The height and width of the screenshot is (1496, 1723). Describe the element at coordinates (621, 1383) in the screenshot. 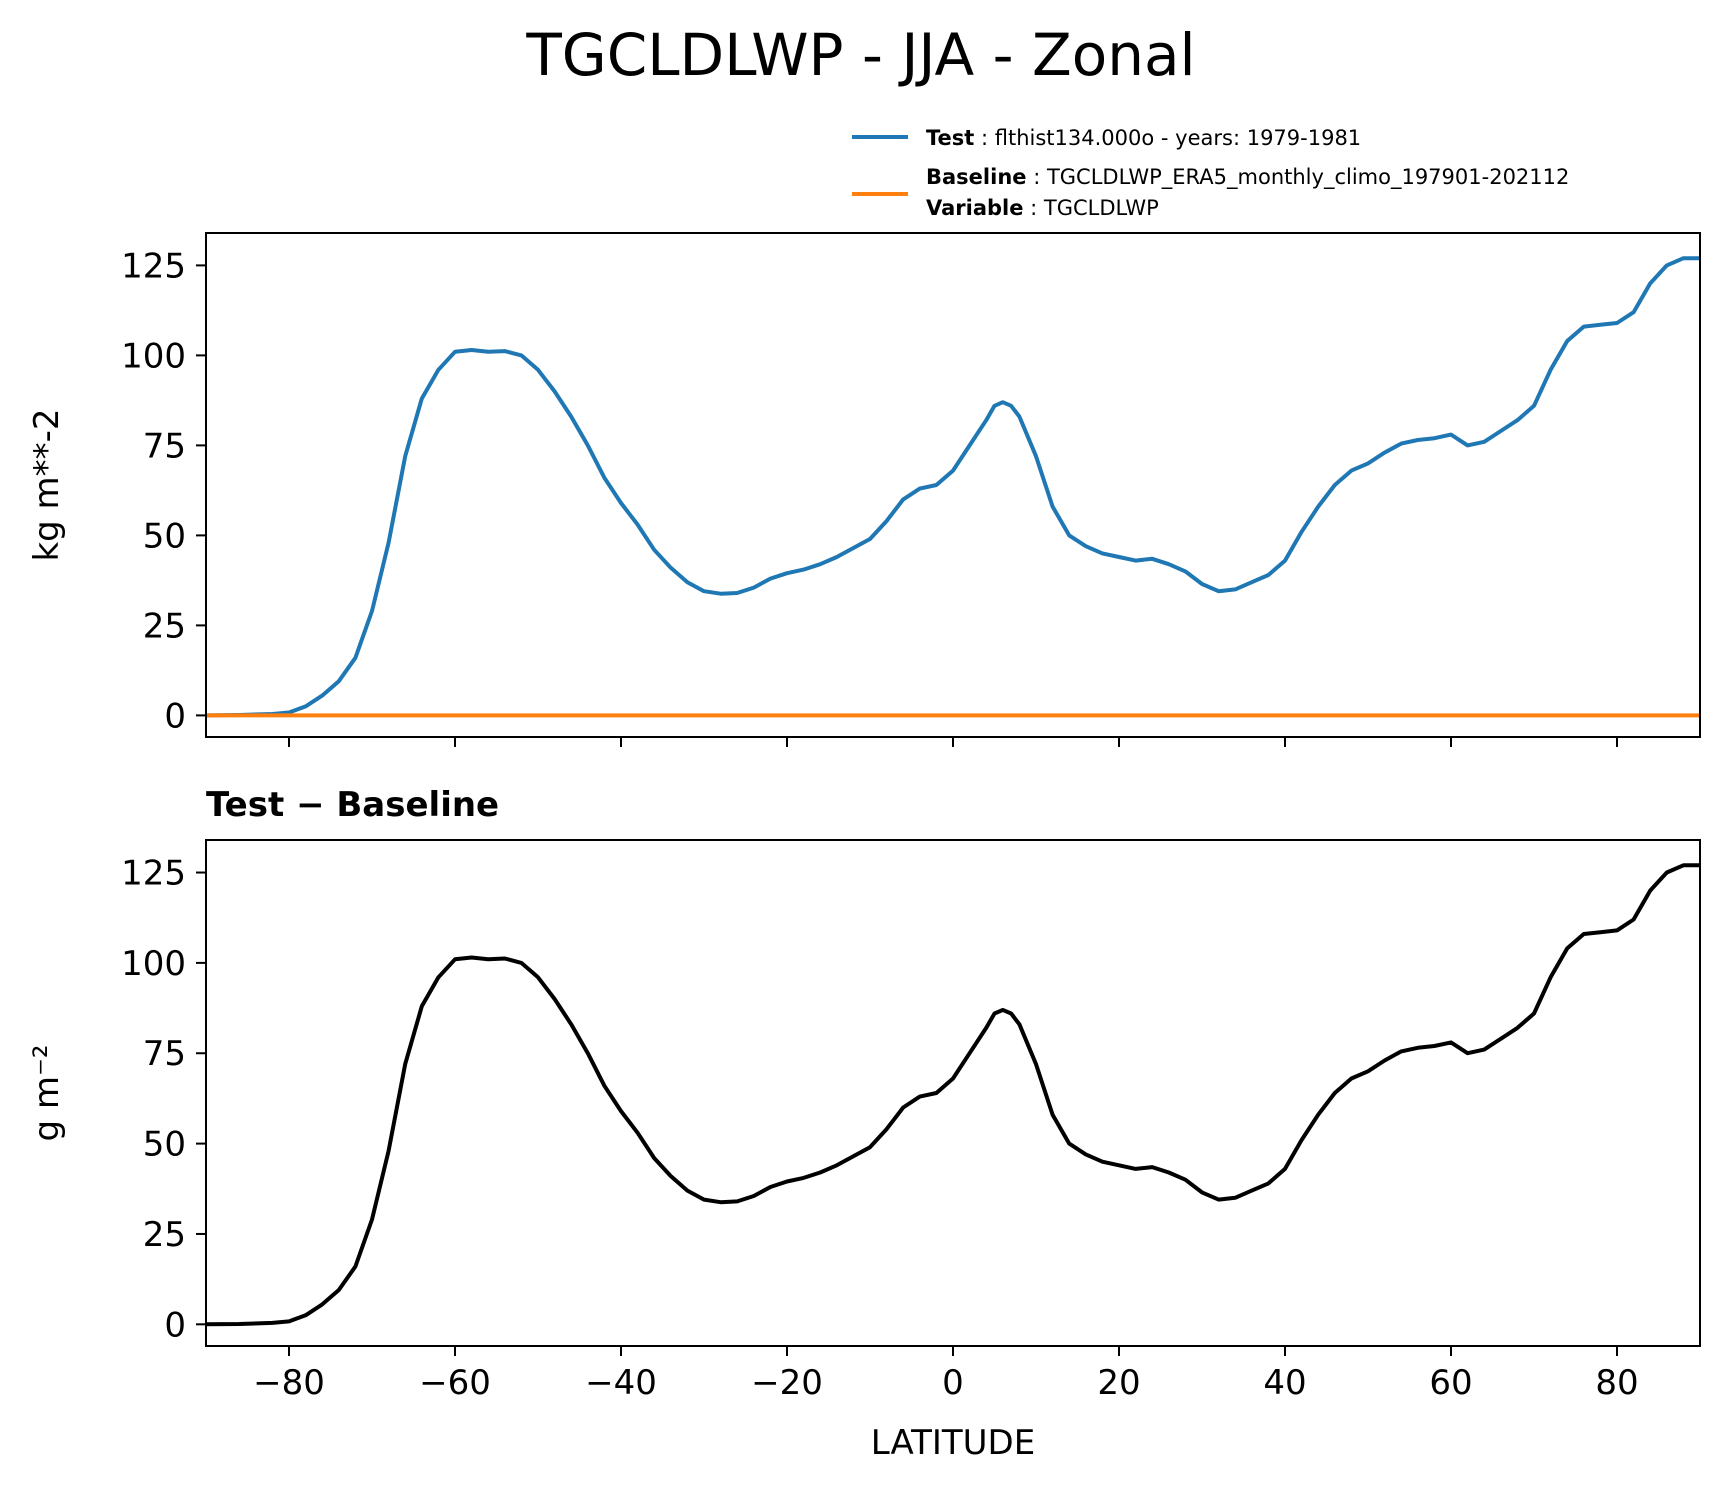

I see `x-tick-label: −40` at that location.